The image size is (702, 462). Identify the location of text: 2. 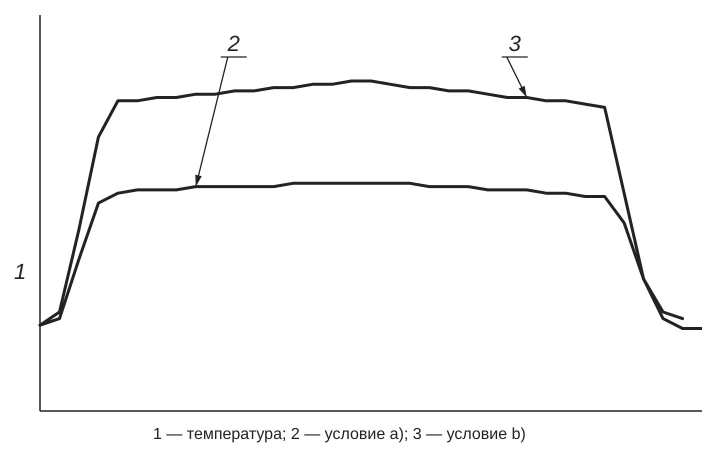
(233, 43).